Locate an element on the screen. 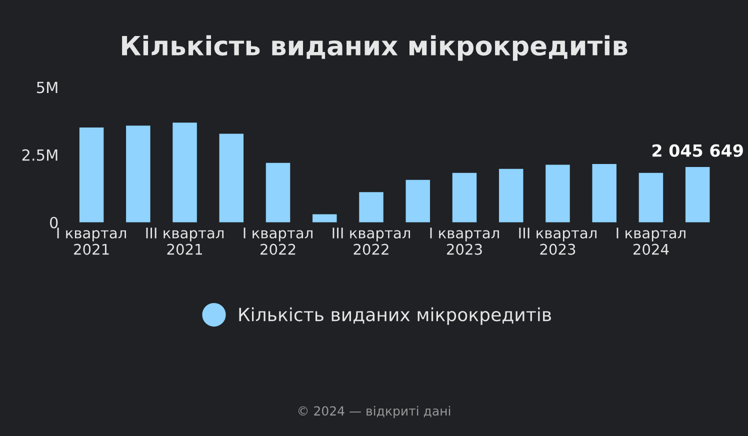  x-tick-label: I квартал 2021 is located at coordinates (91, 241).